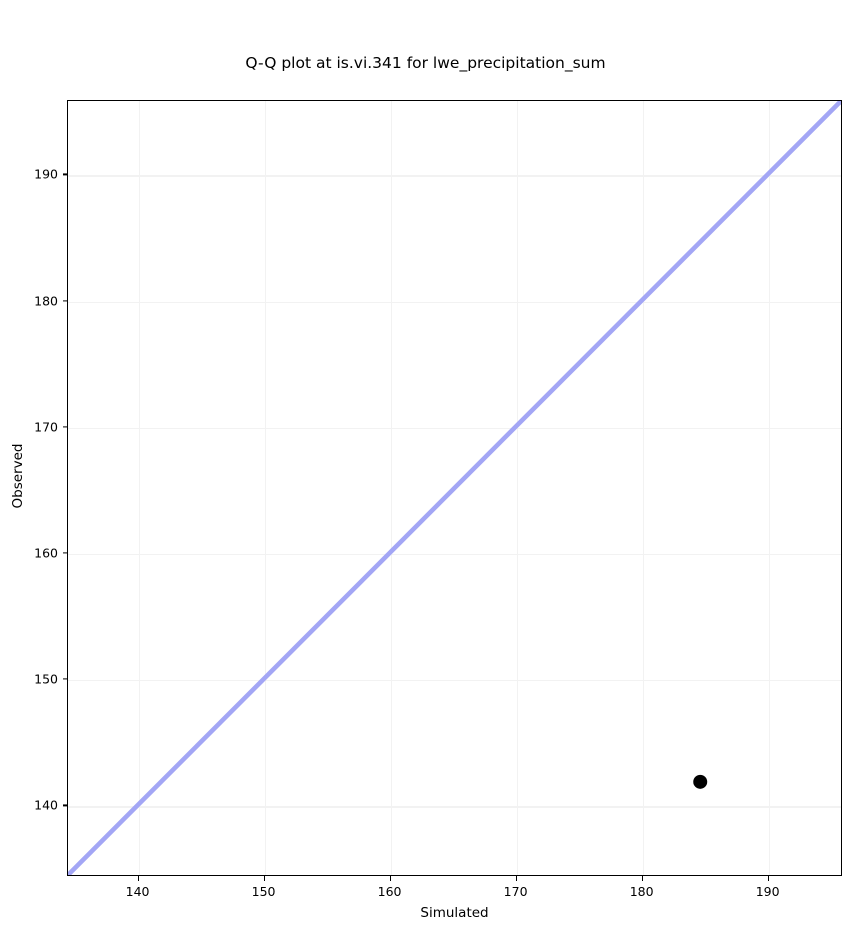 The height and width of the screenshot is (934, 851). Describe the element at coordinates (46, 805) in the screenshot. I see `y-tick-label: 140` at that location.